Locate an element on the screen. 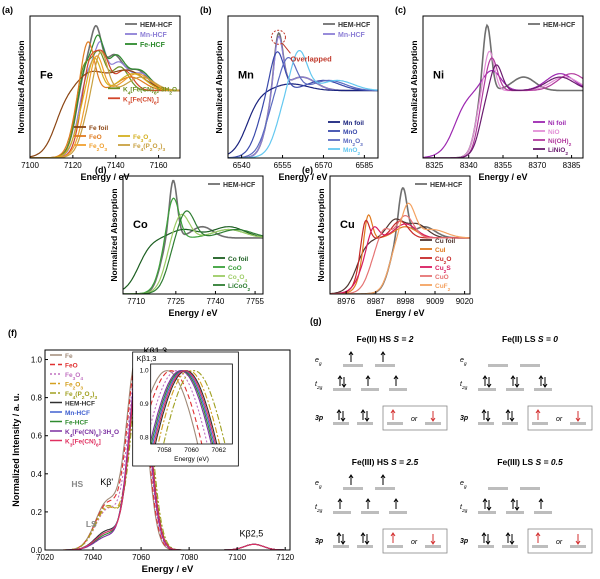 The width and height of the screenshot is (600, 579). legend-label-part: K is located at coordinates (67, 432).